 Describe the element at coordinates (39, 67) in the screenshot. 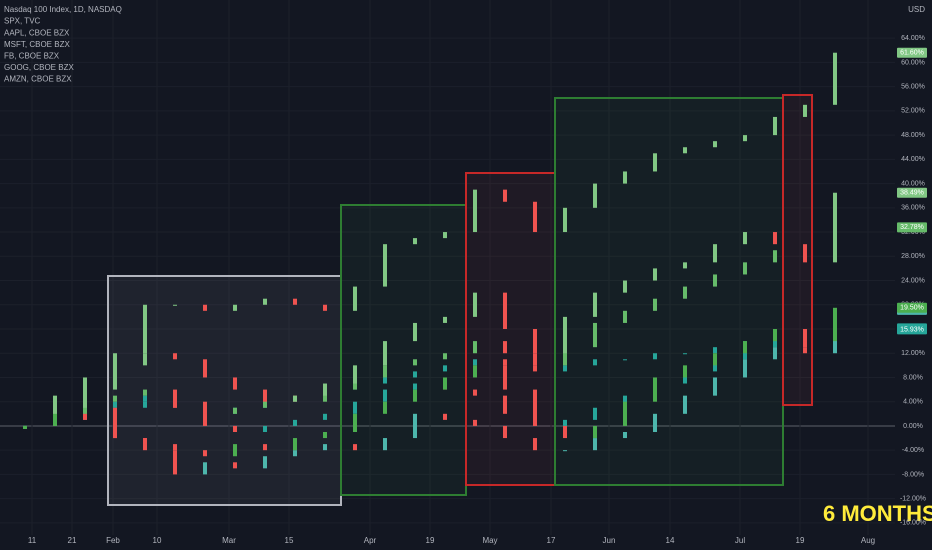

I see `legend-entry: GOOG, CBOE BZX` at that location.